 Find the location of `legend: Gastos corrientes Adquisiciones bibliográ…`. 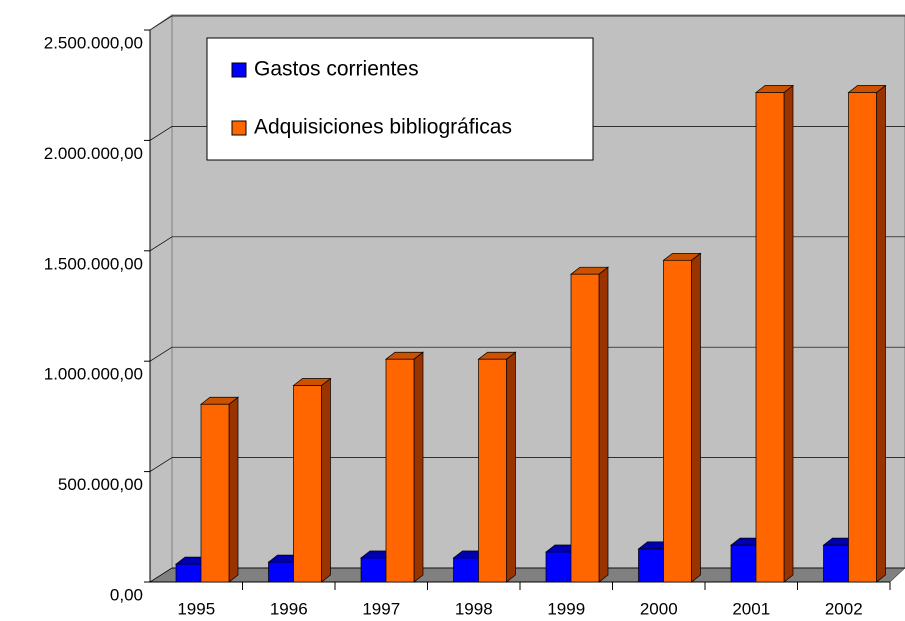

legend: Gastos corrientes Adquisiciones bibliográ… is located at coordinates (400, 99).